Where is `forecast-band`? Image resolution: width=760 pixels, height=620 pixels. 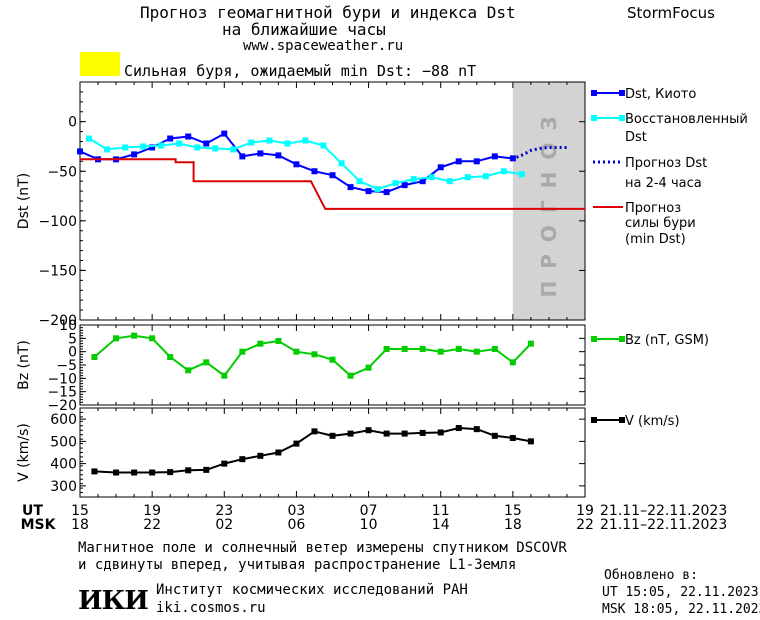 forecast-band is located at coordinates (548, 201).